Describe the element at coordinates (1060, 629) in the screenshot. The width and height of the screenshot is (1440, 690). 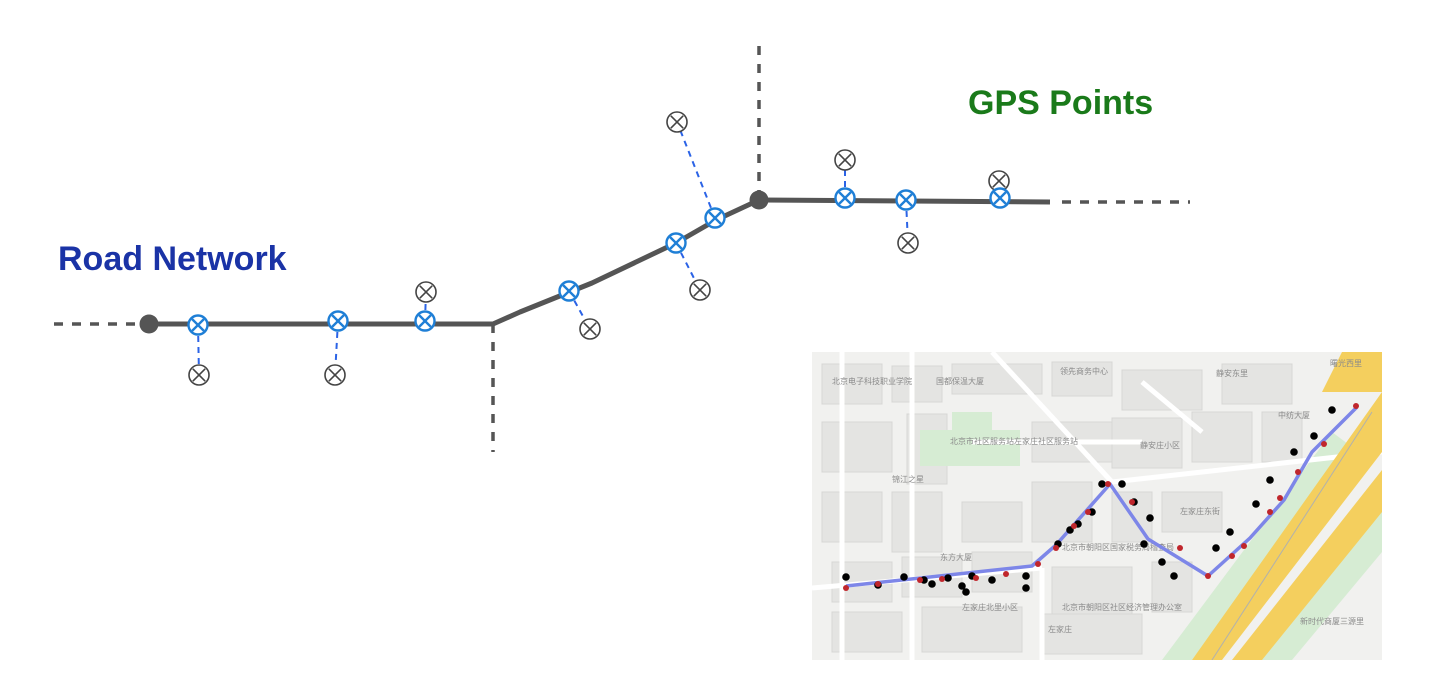
I see `map-place-label: 左家庄` at that location.